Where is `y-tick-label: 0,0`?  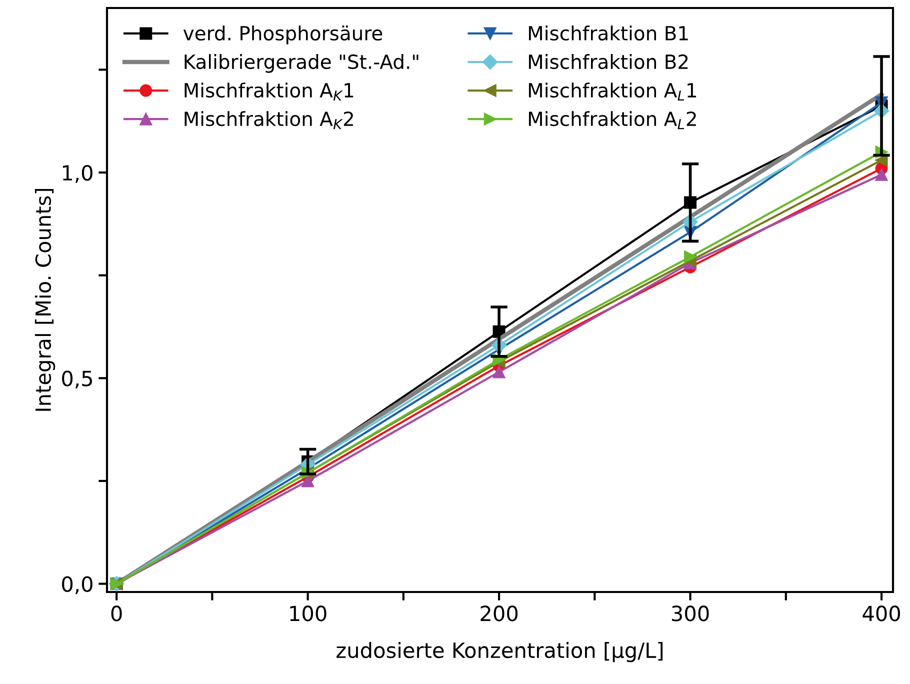 y-tick-label: 0,0 is located at coordinates (77, 585).